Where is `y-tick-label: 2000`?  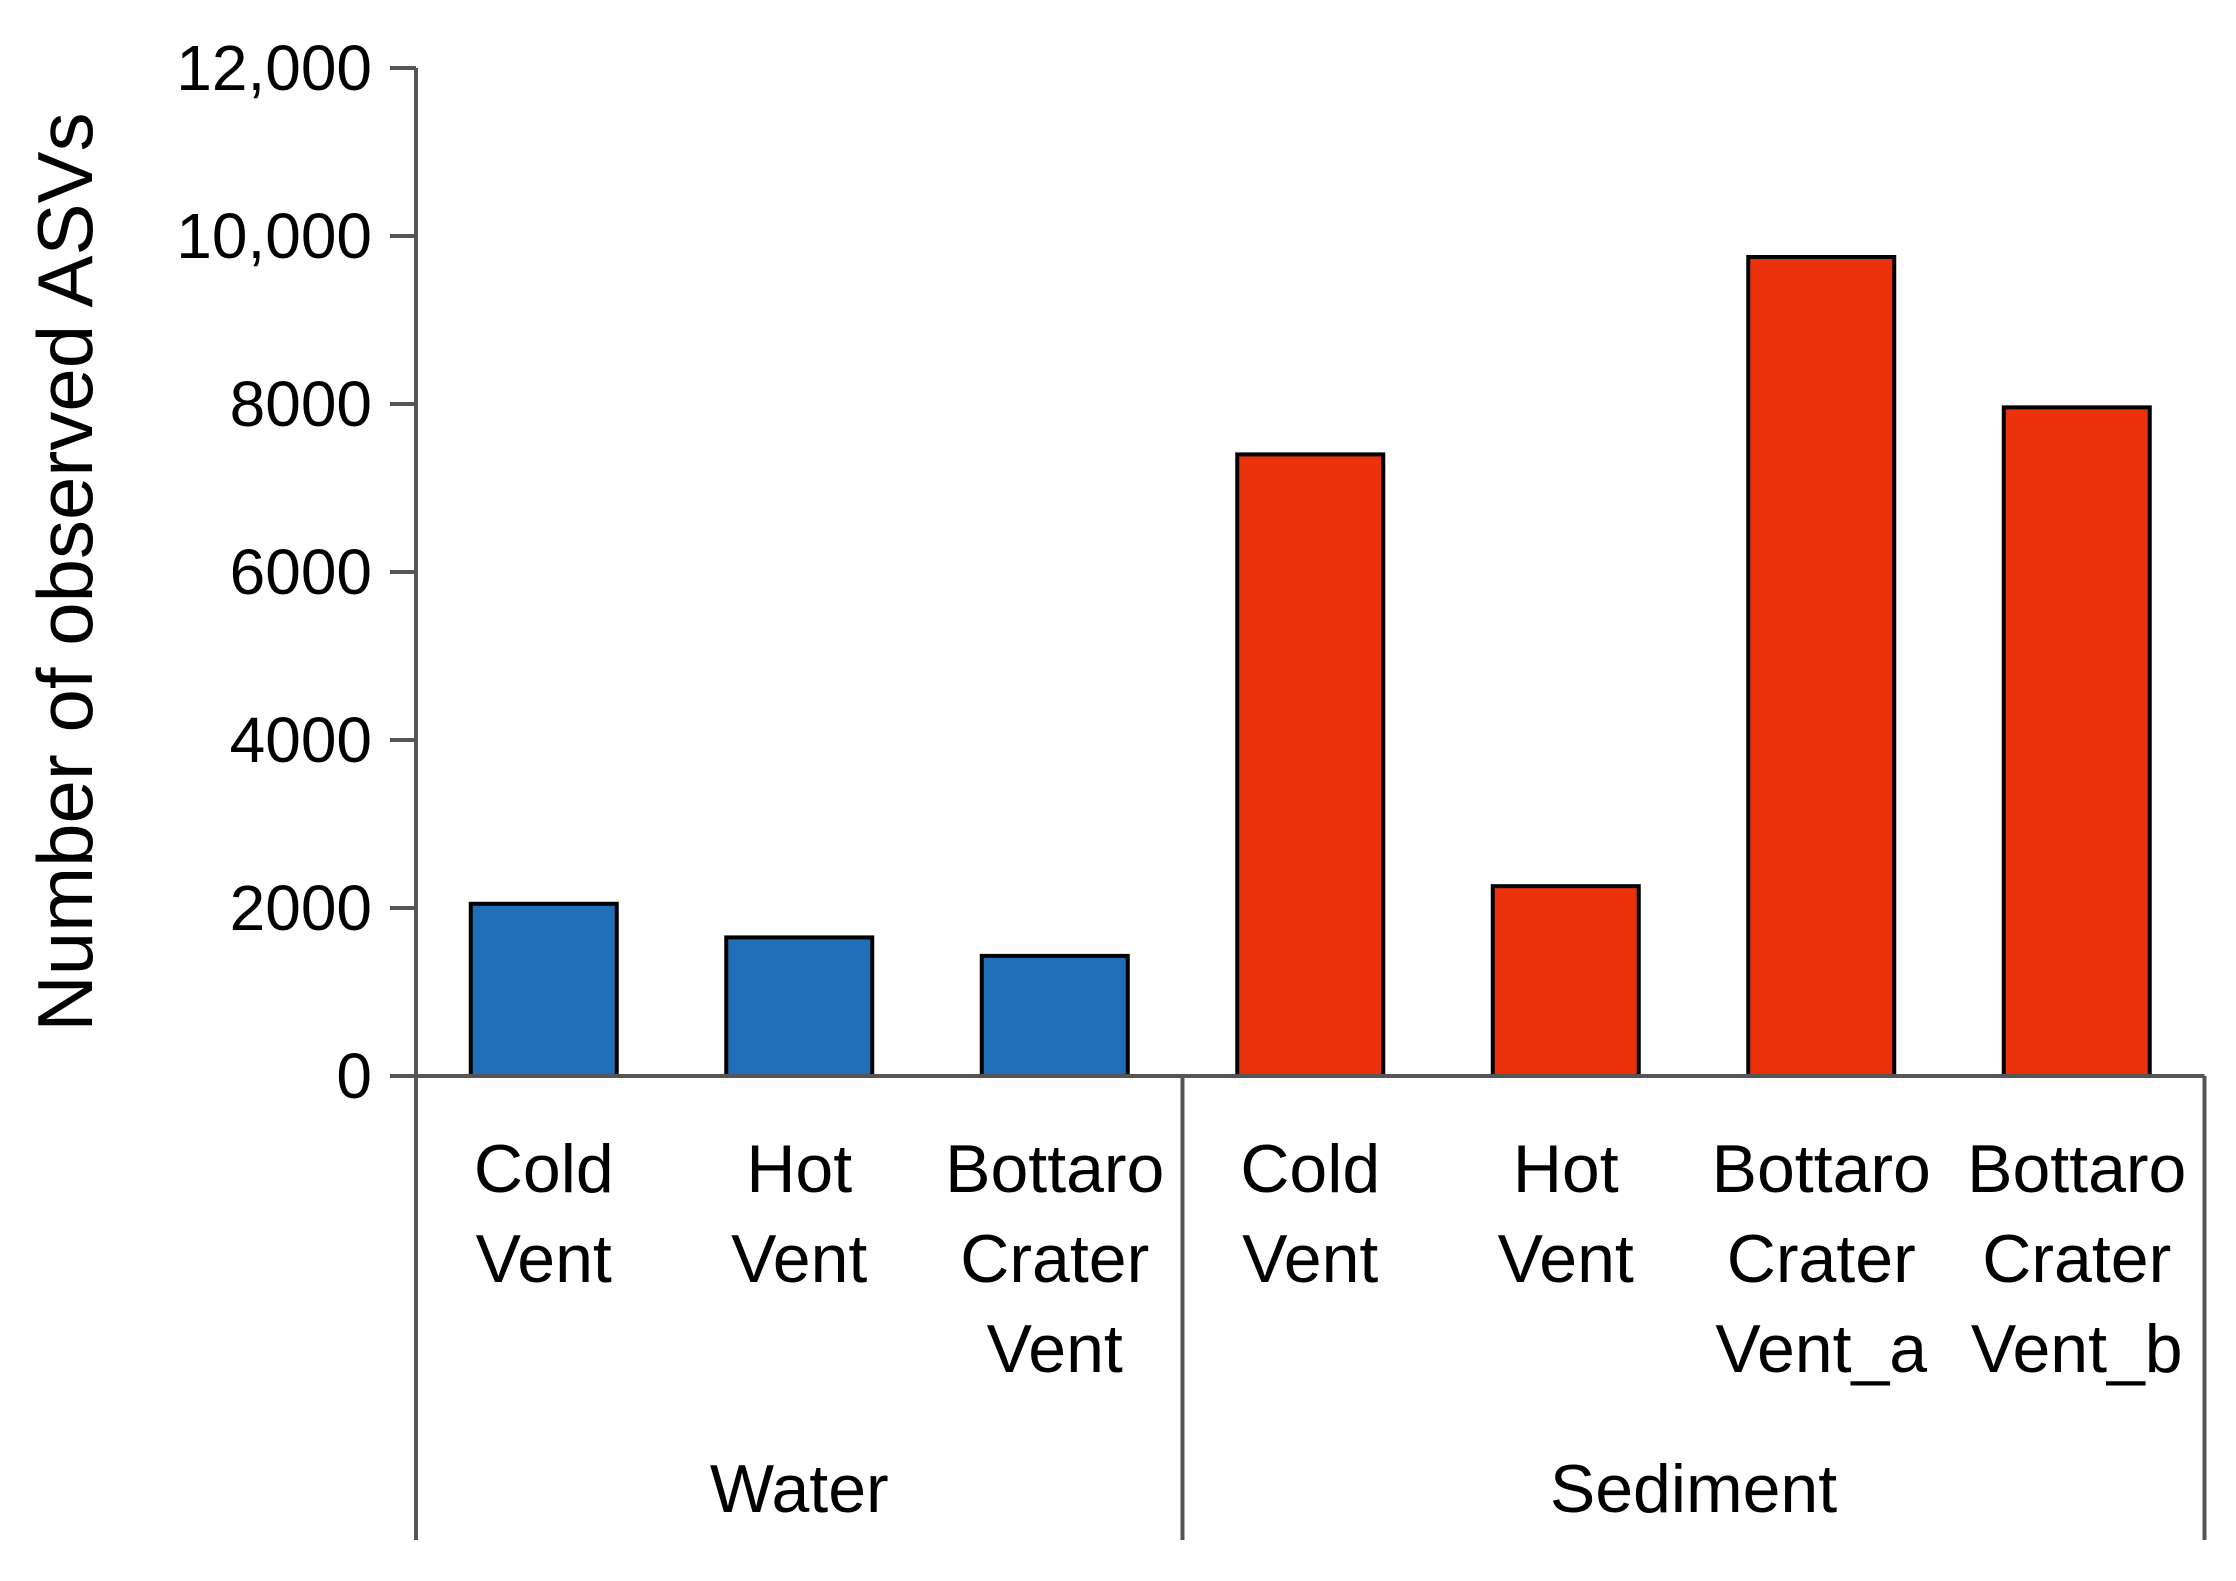
y-tick-label: 2000 is located at coordinates (301, 908).